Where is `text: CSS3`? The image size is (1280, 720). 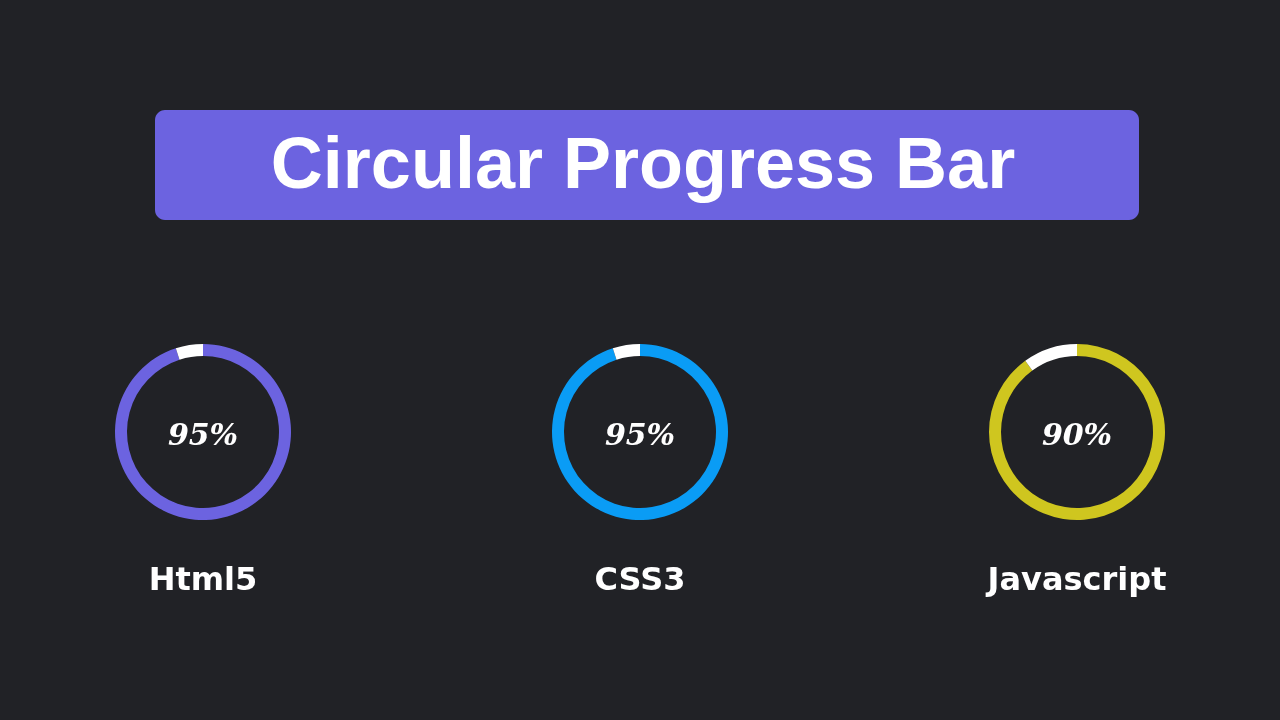 text: CSS3 is located at coordinates (640, 579).